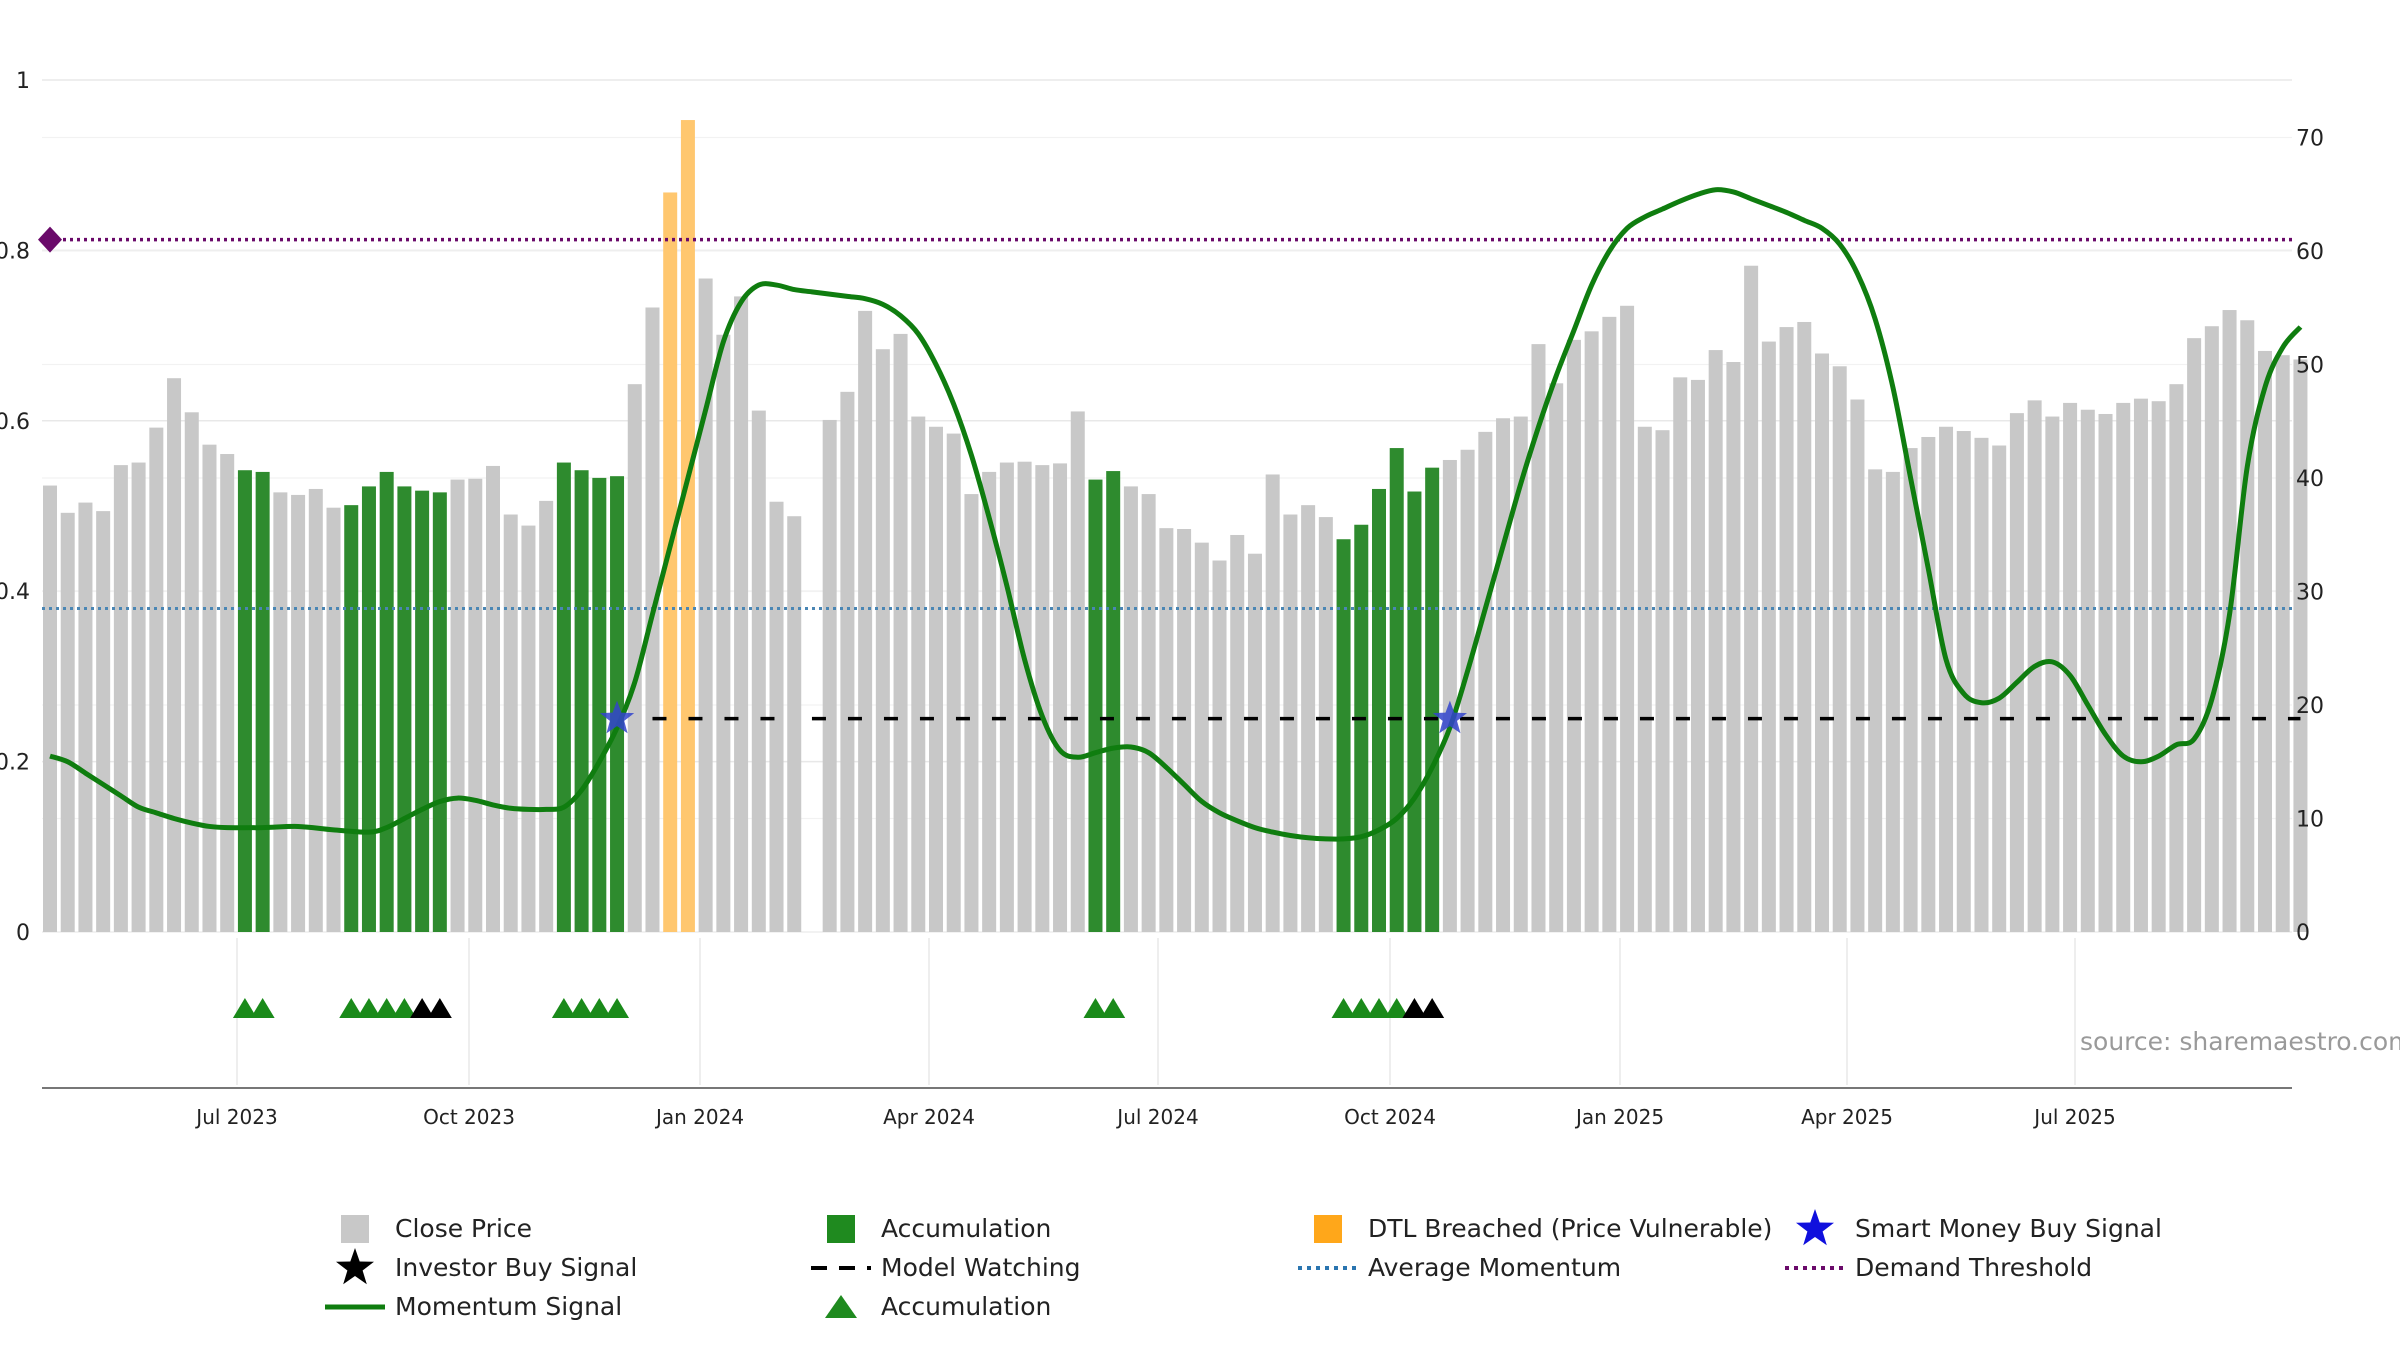 The height and width of the screenshot is (1354, 2400). I want to click on left-tick-4: 0.8, so click(15, 251).